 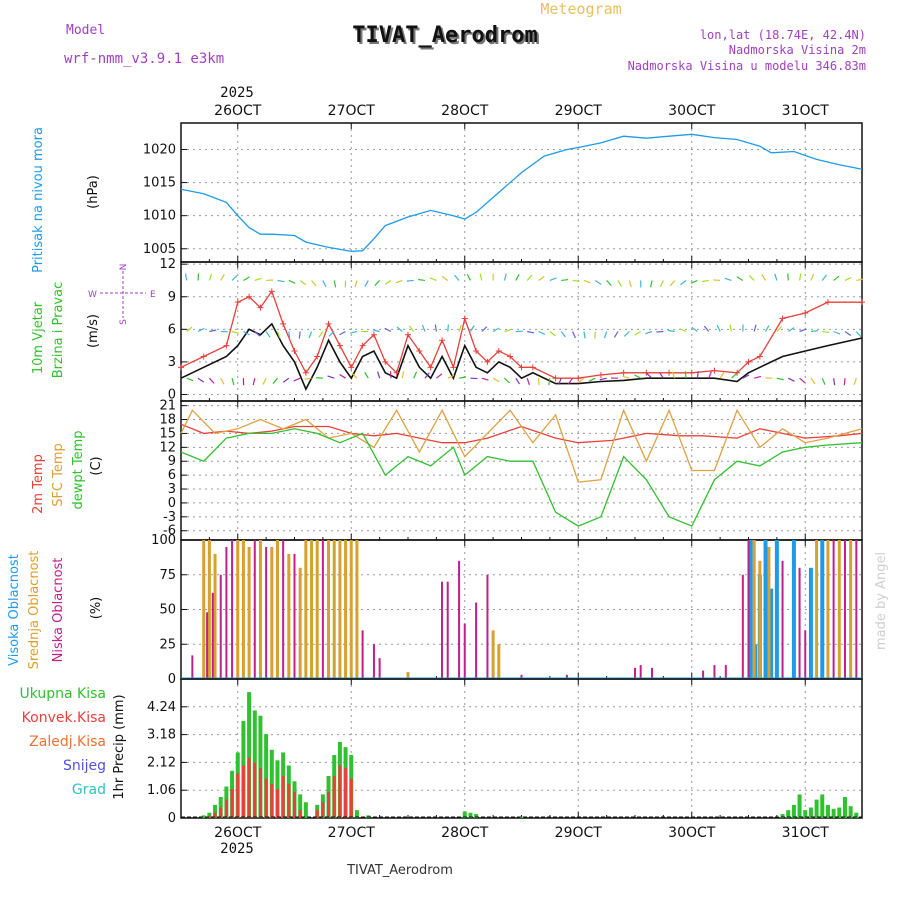 What do you see at coordinates (122, 294) in the screenshot?
I see `compass-rose: W E N S` at bounding box center [122, 294].